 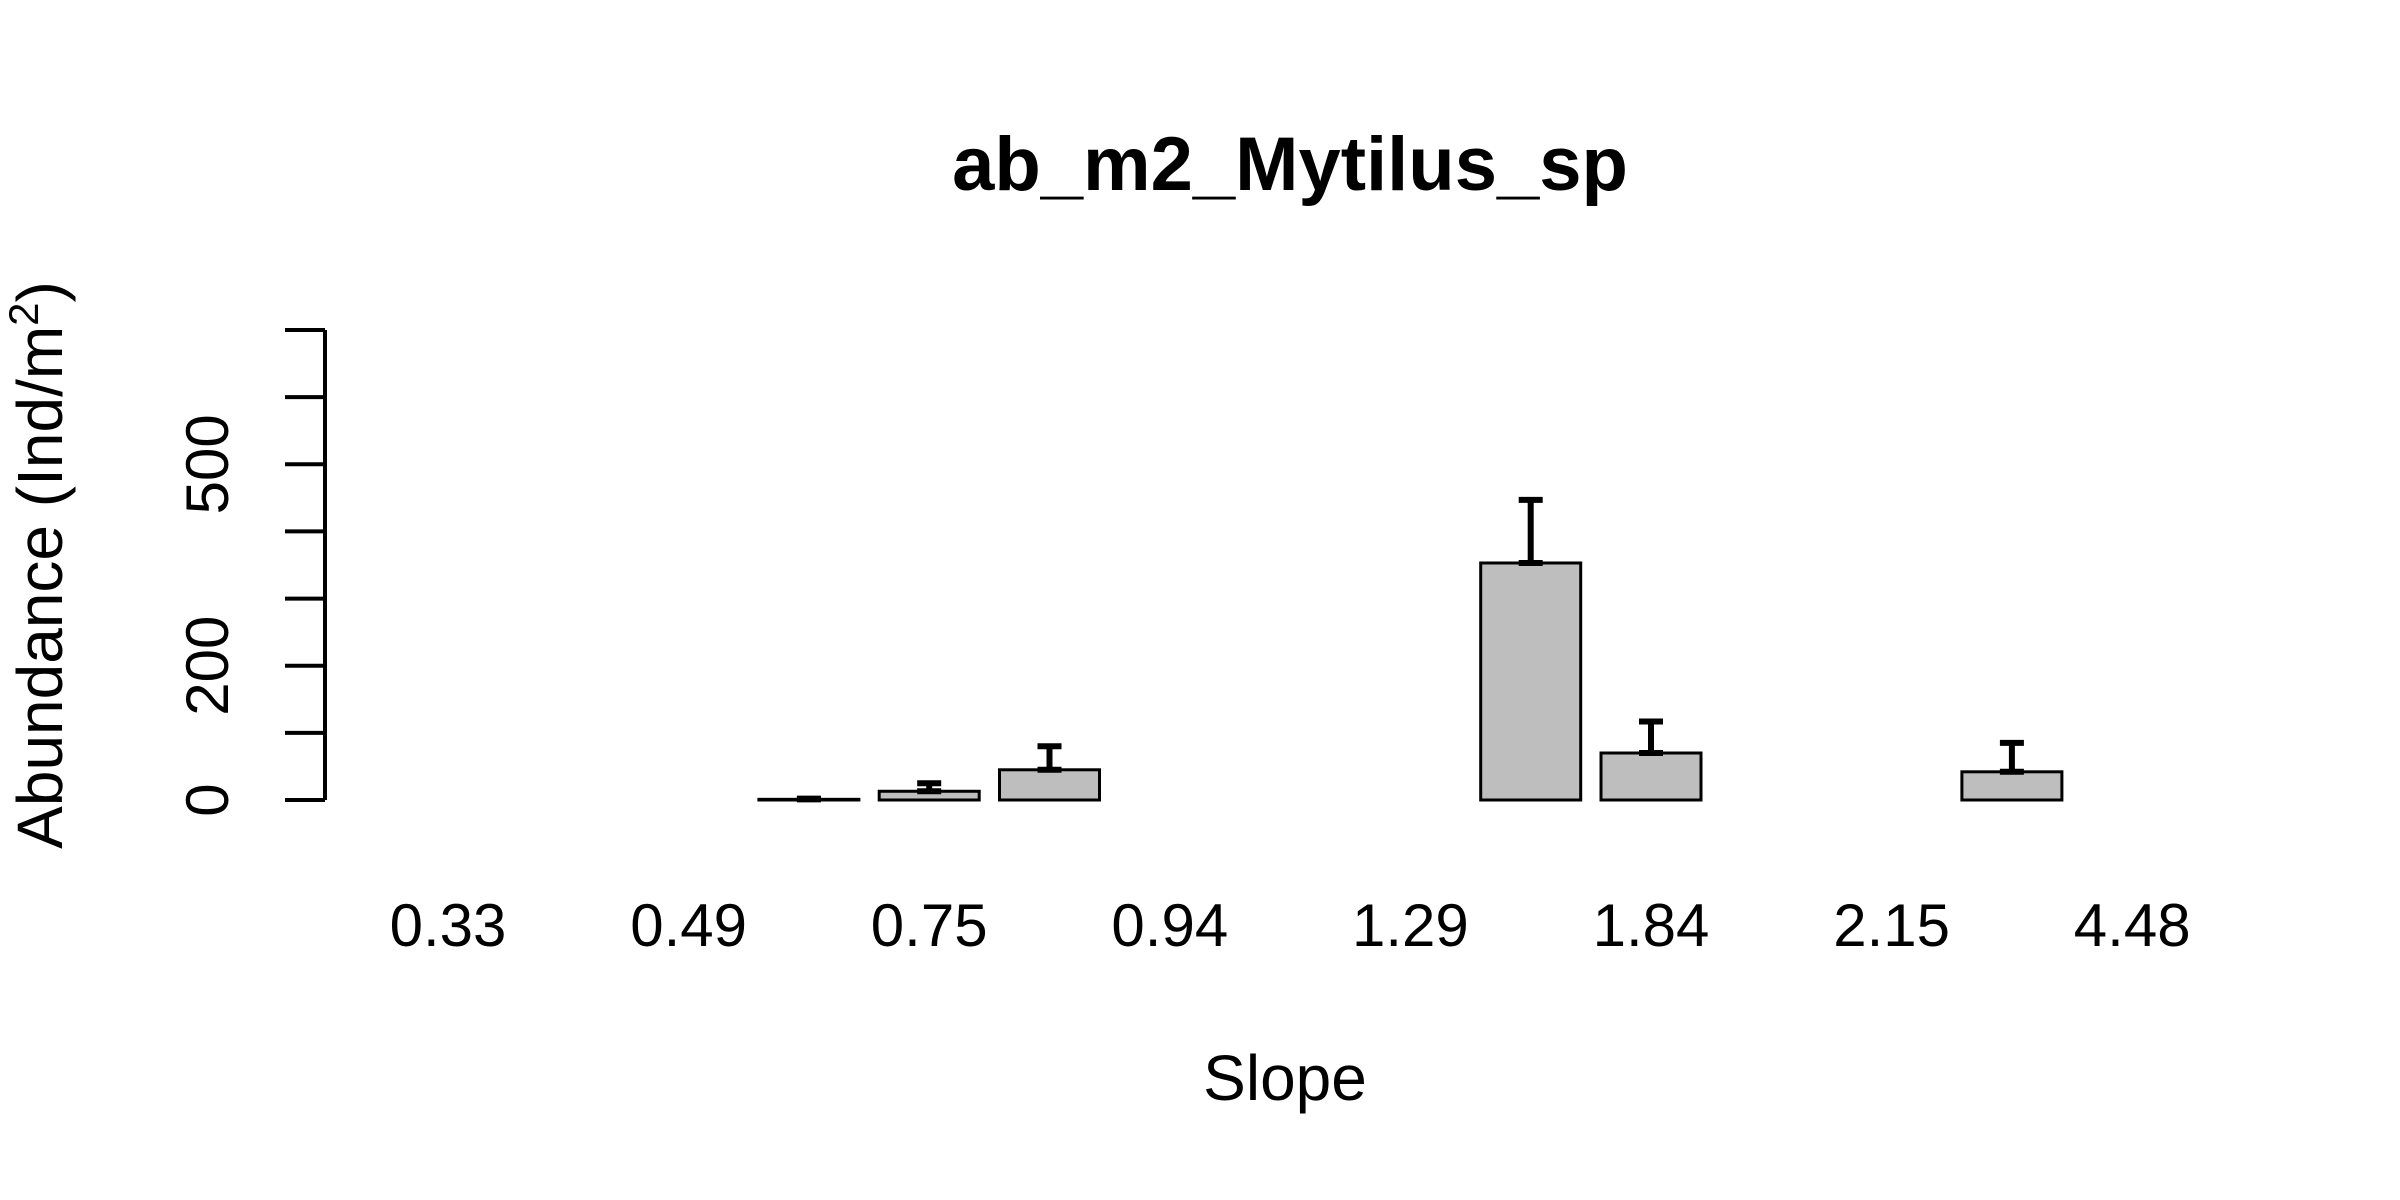 What do you see at coordinates (1169, 925) in the screenshot?
I see `x-tick-label: 0.94` at bounding box center [1169, 925].